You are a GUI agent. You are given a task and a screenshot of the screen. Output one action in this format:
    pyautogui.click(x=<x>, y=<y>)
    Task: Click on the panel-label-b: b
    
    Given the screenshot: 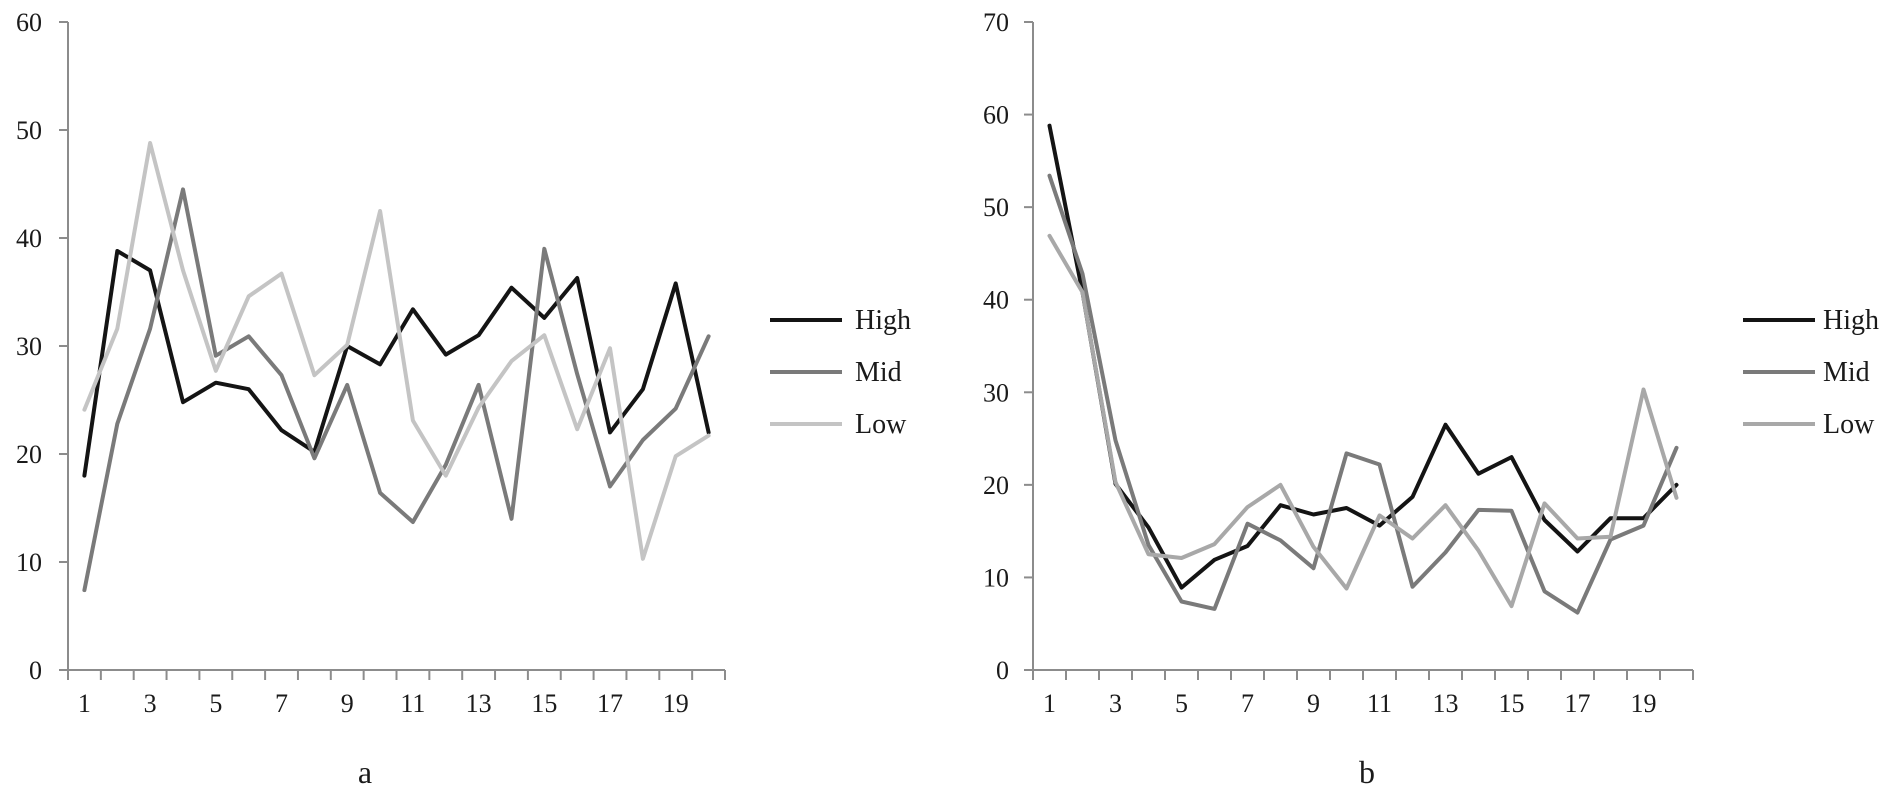 What is the action you would take?
    pyautogui.click(x=1367, y=772)
    